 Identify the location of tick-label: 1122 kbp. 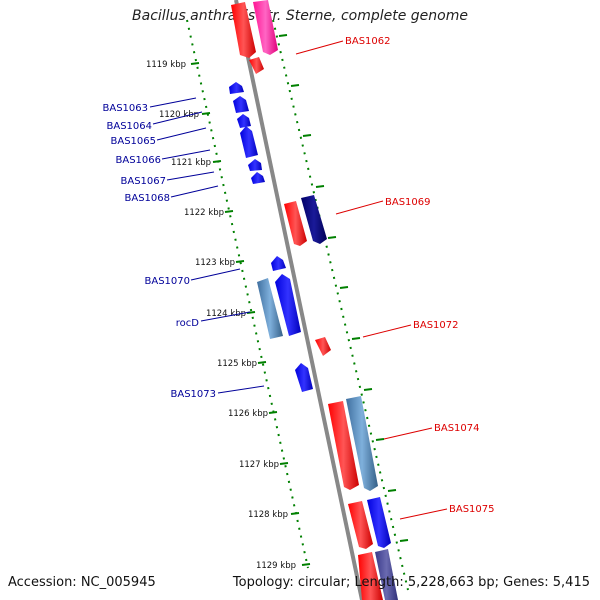
(204, 213).